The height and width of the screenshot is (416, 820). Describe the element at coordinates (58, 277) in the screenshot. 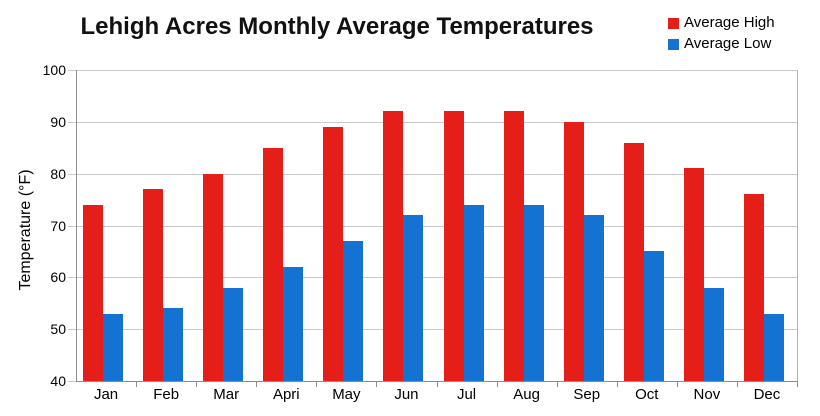

I see `y-tick-label-60: 60` at that location.